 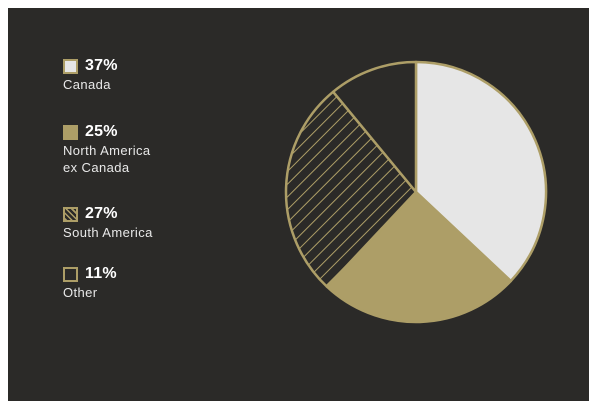 I want to click on legend-pct-south-america: 27%, so click(x=101, y=213).